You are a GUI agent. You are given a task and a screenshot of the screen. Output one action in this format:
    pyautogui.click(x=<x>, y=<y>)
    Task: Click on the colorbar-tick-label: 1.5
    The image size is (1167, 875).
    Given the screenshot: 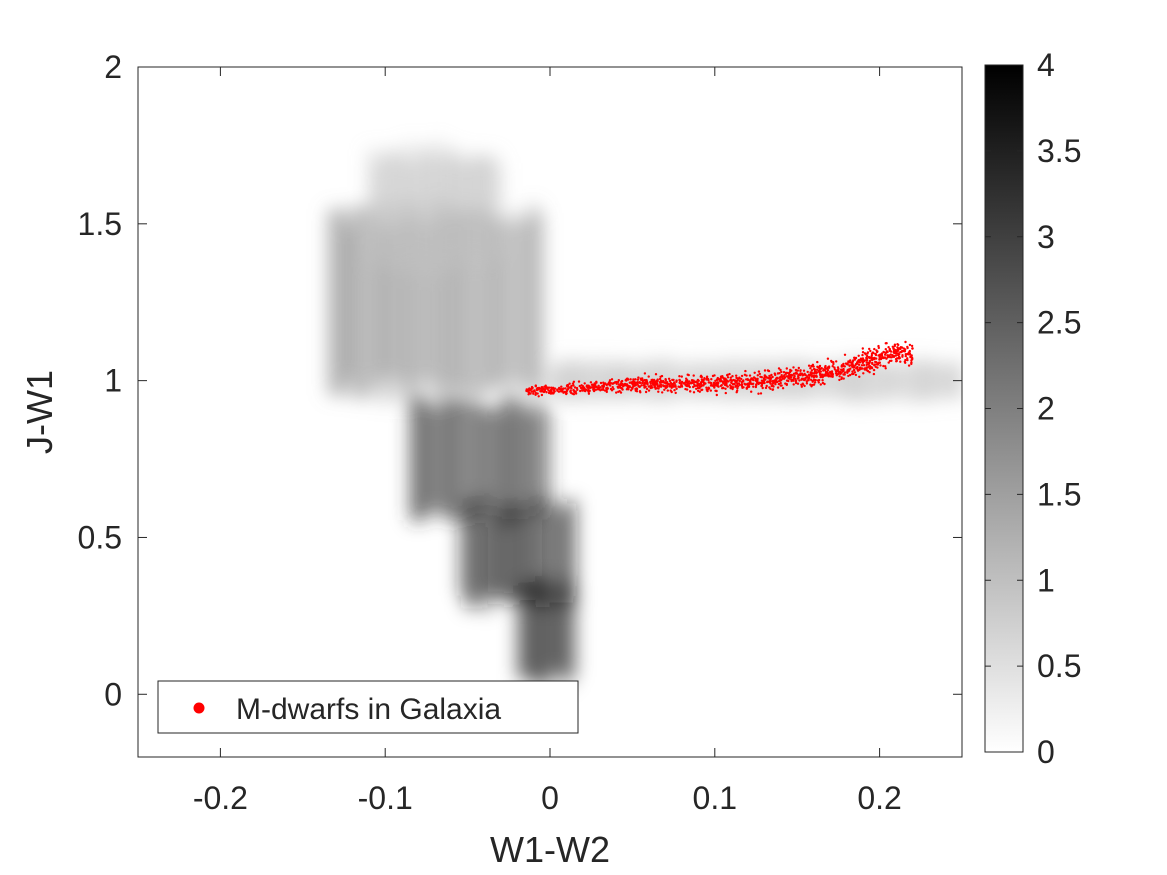 What is the action you would take?
    pyautogui.click(x=1059, y=494)
    